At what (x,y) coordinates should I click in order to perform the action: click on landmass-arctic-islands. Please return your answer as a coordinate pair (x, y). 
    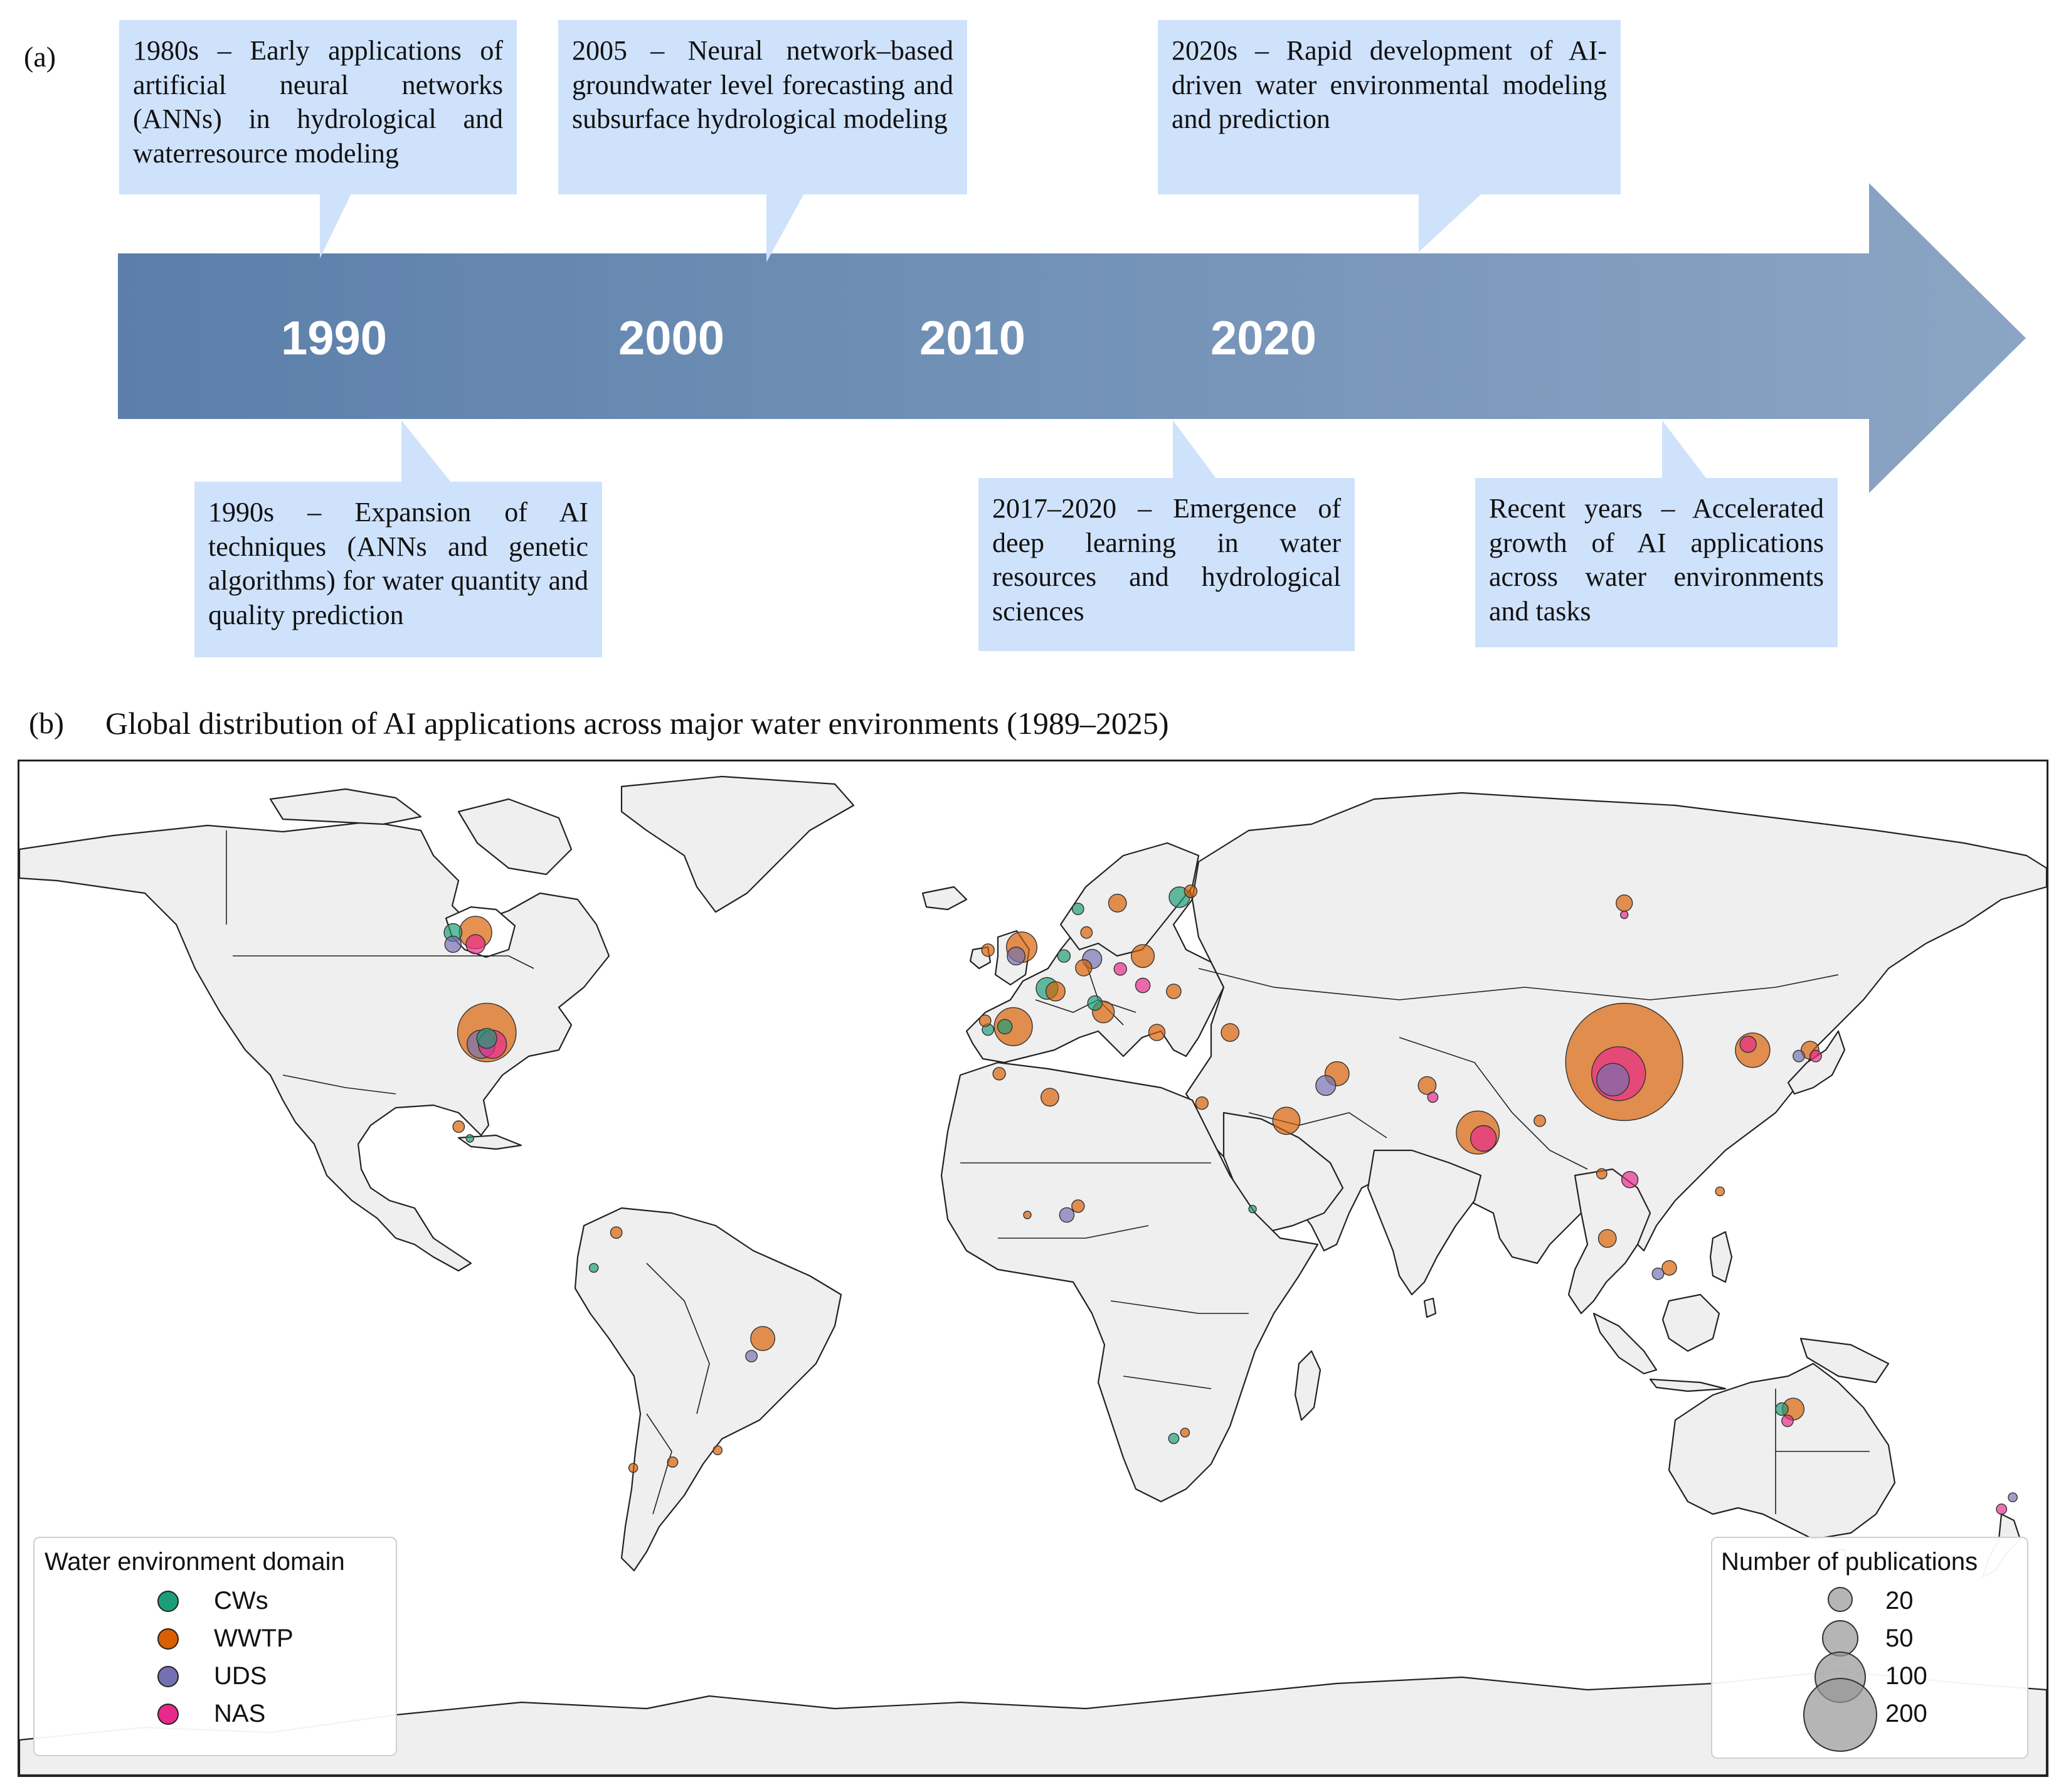
    Looking at the image, I should click on (346, 806).